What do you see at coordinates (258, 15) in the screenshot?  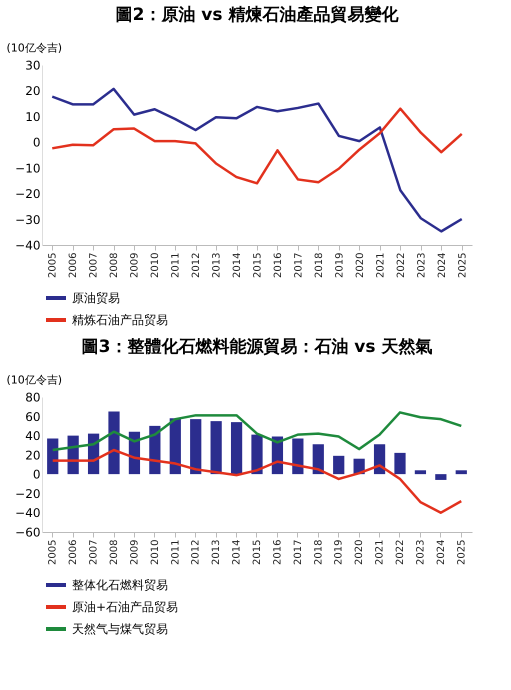 I see `chart-title: 圖2：原油 vs 精煉石油產品貿易變化` at bounding box center [258, 15].